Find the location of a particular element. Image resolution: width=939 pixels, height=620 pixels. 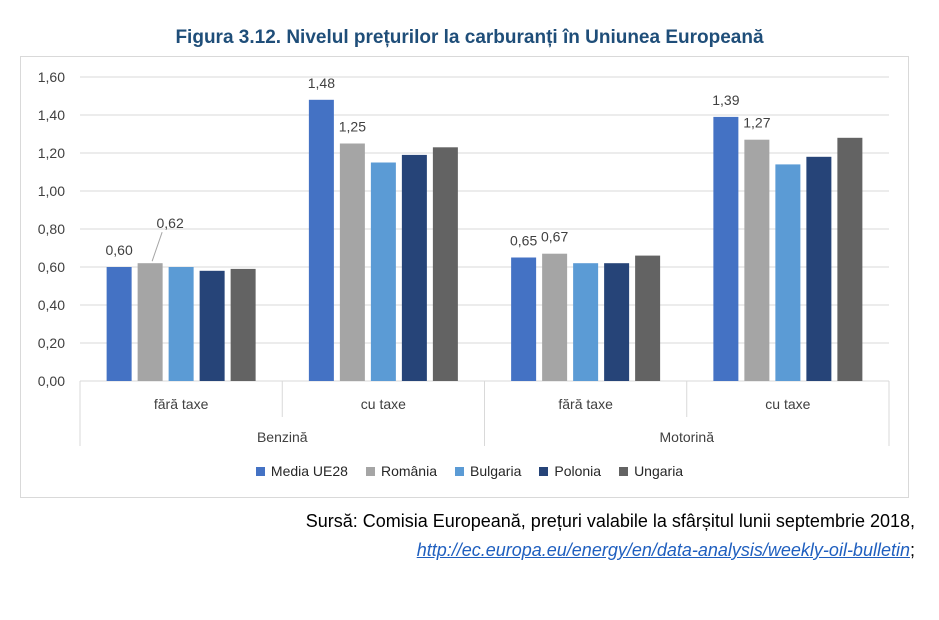

y-tick-label: 1,20 is located at coordinates (51, 153).